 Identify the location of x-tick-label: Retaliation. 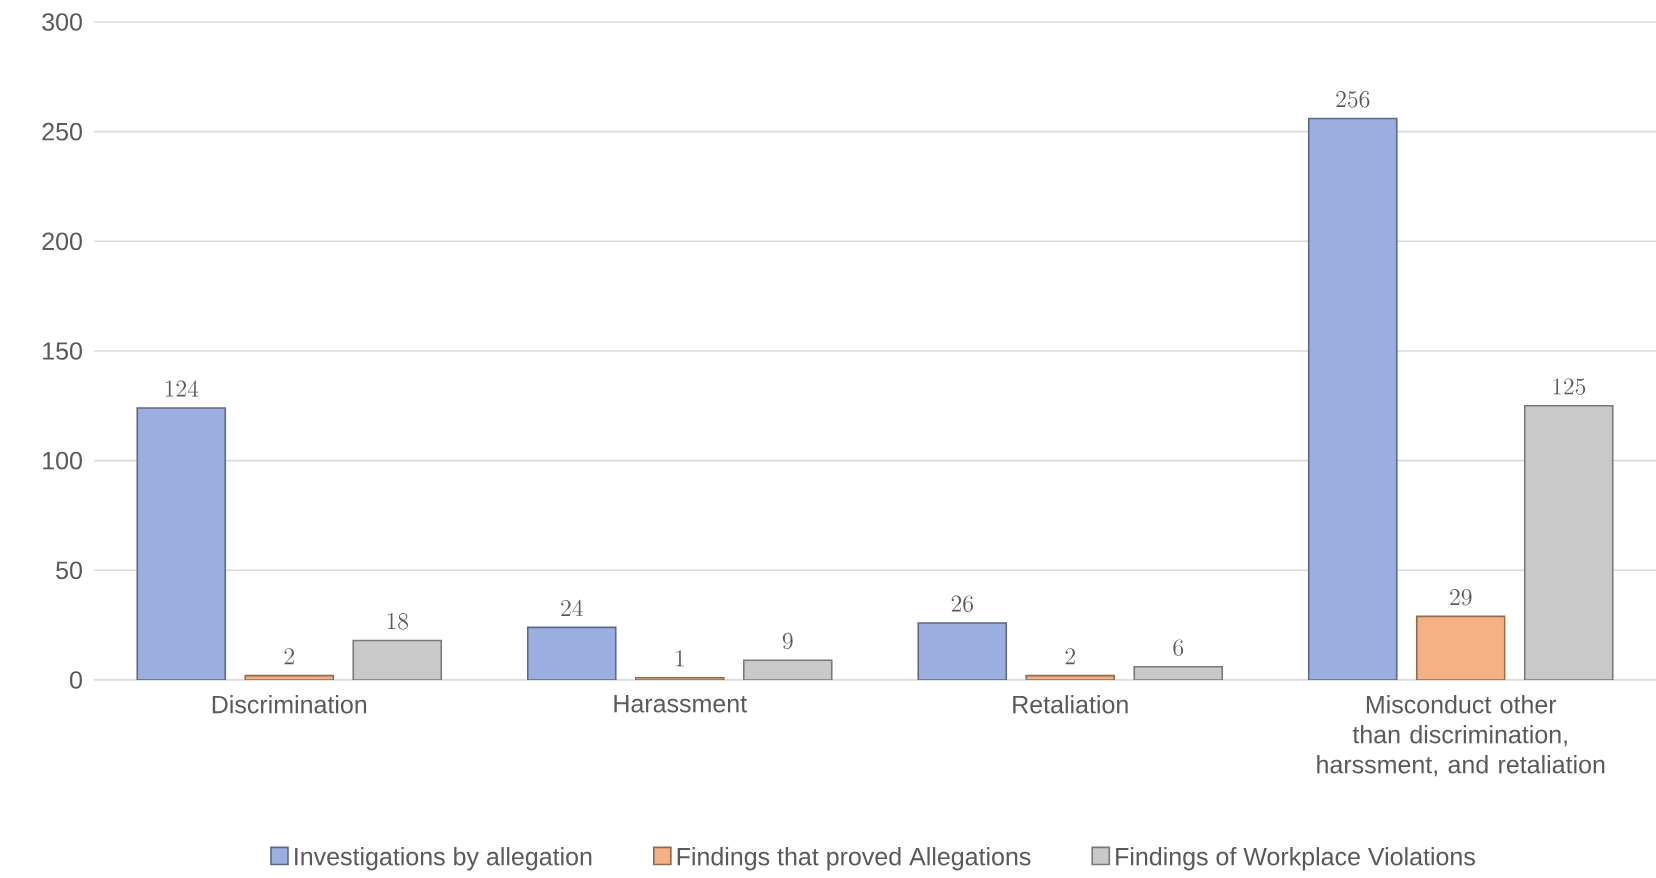
(1070, 704).